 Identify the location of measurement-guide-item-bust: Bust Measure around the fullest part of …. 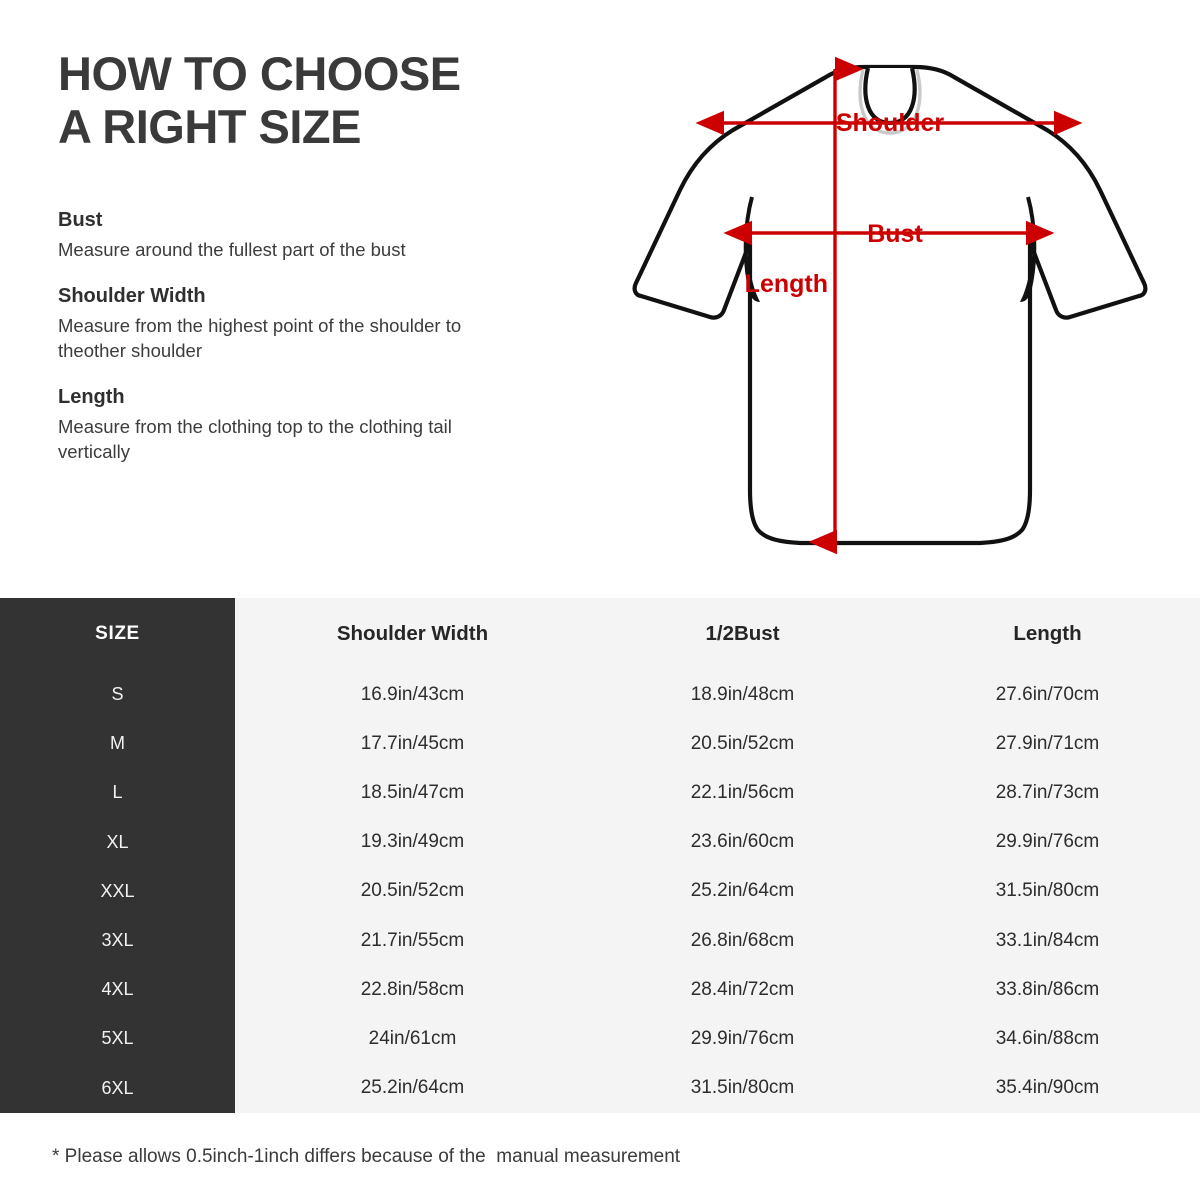
(328, 236).